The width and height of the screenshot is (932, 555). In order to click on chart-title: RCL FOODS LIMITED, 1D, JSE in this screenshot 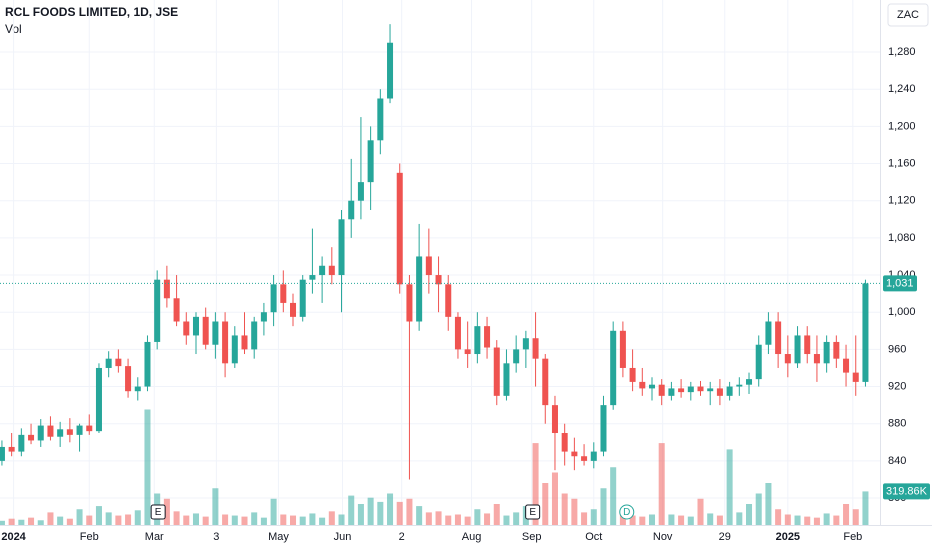, I will do `click(91, 12)`.